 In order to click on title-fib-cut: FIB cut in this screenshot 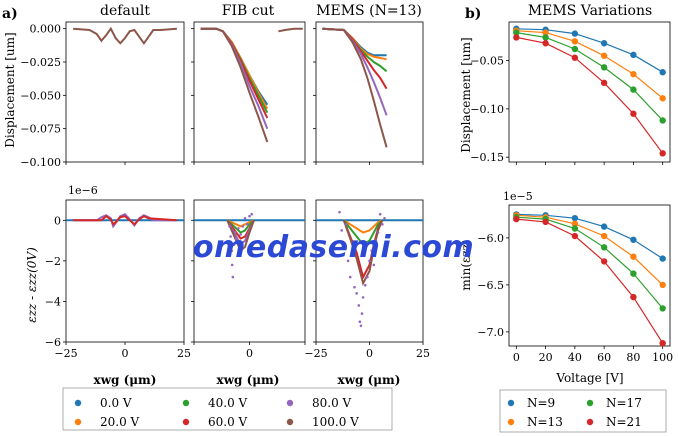, I will do `click(248, 11)`.